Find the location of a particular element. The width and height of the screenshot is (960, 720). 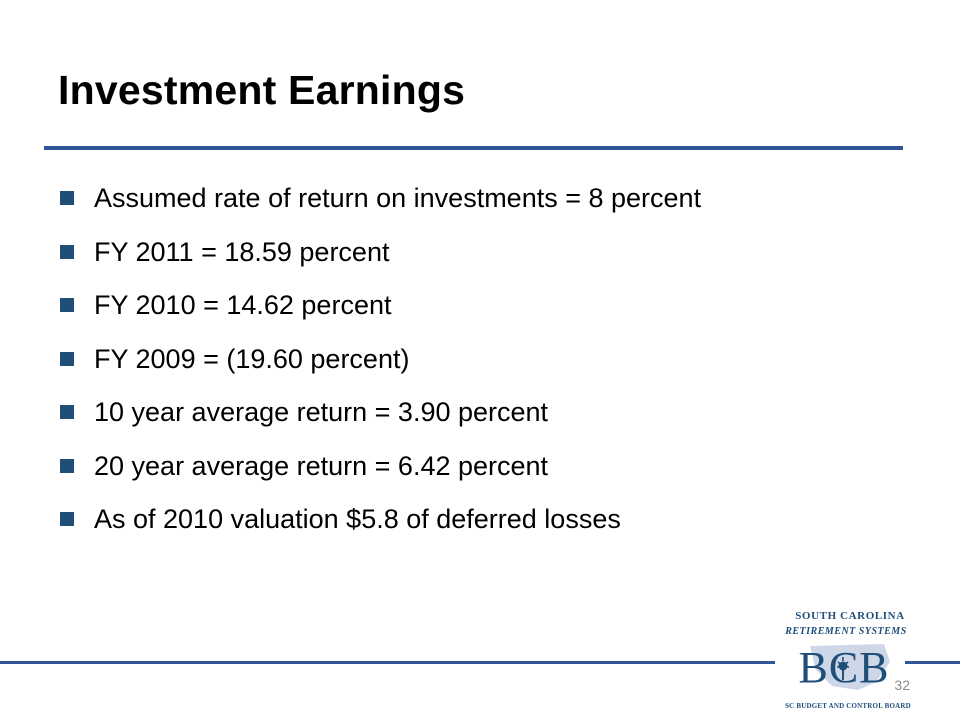

bullet-text: FY 2010 = 14.62 percent is located at coordinates (243, 305).